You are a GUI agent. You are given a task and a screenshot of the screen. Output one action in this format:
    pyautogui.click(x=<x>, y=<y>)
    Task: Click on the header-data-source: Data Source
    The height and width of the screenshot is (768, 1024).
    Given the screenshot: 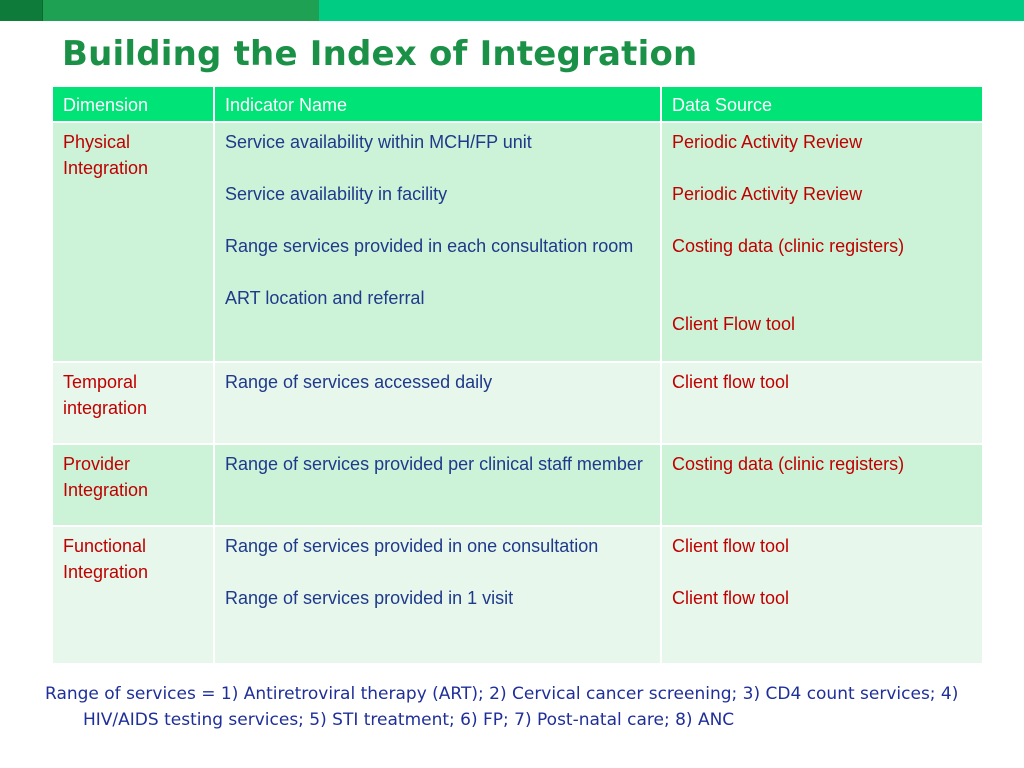 What is the action you would take?
    pyautogui.click(x=822, y=104)
    